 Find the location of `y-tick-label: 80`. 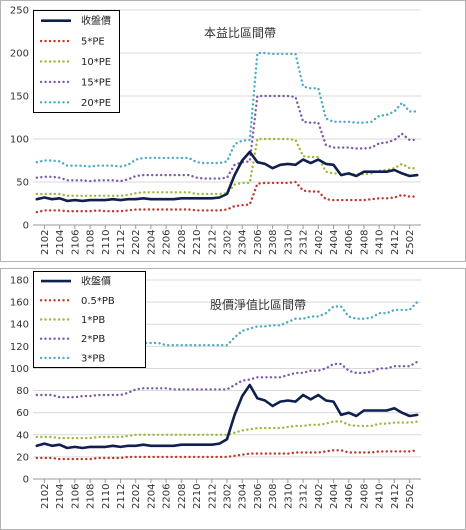

y-tick-label: 80 is located at coordinates (22, 391).